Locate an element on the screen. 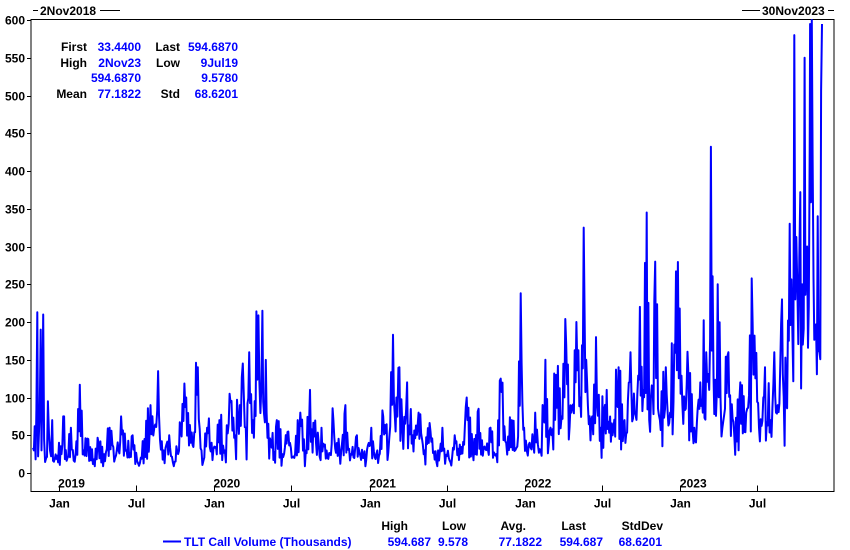 This screenshot has width=850, height=550. y-tick-label: 0 is located at coordinates (21, 474).